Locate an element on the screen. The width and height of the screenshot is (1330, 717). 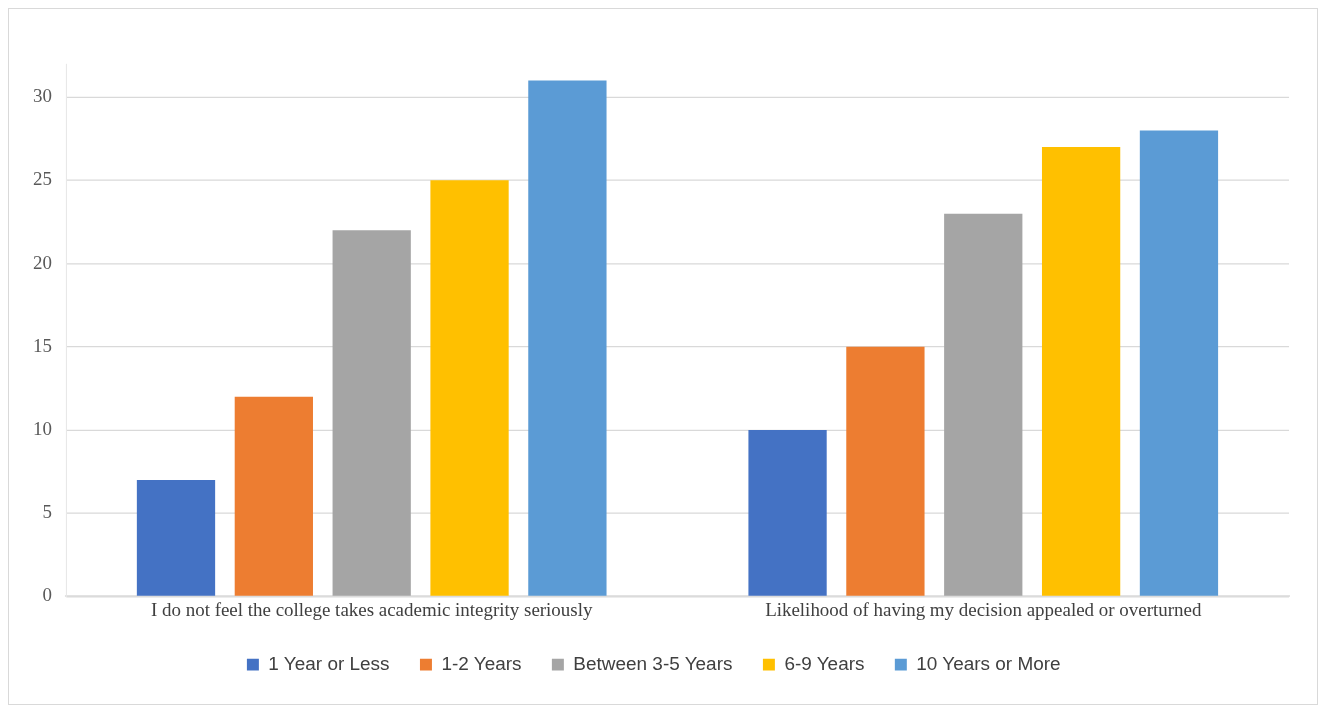
y-tick-label: 10 is located at coordinates (42, 429).